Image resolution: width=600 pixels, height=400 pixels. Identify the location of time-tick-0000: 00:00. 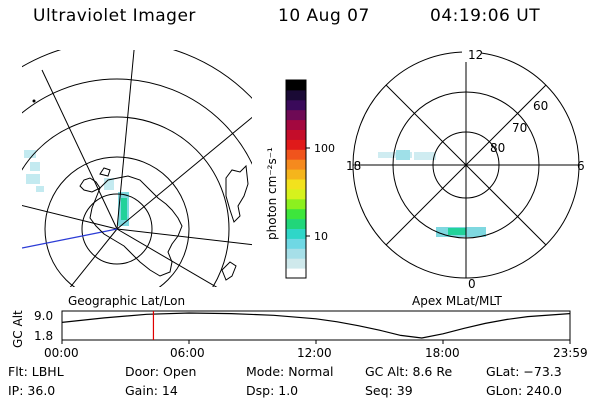
(61, 353).